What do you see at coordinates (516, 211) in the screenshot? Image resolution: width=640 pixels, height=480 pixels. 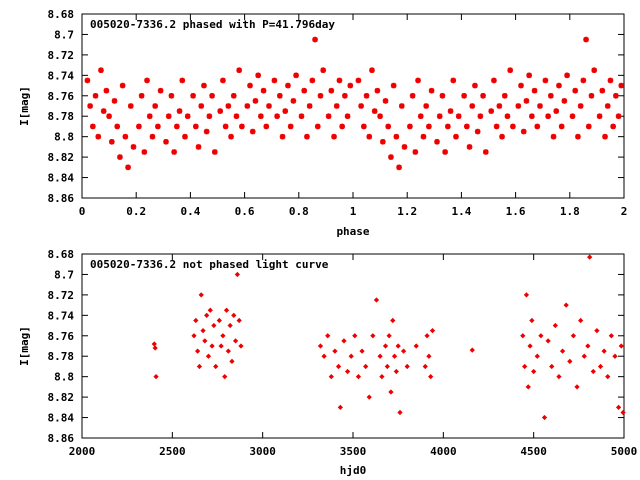 I see `x-tick-label: 1.6` at bounding box center [516, 211].